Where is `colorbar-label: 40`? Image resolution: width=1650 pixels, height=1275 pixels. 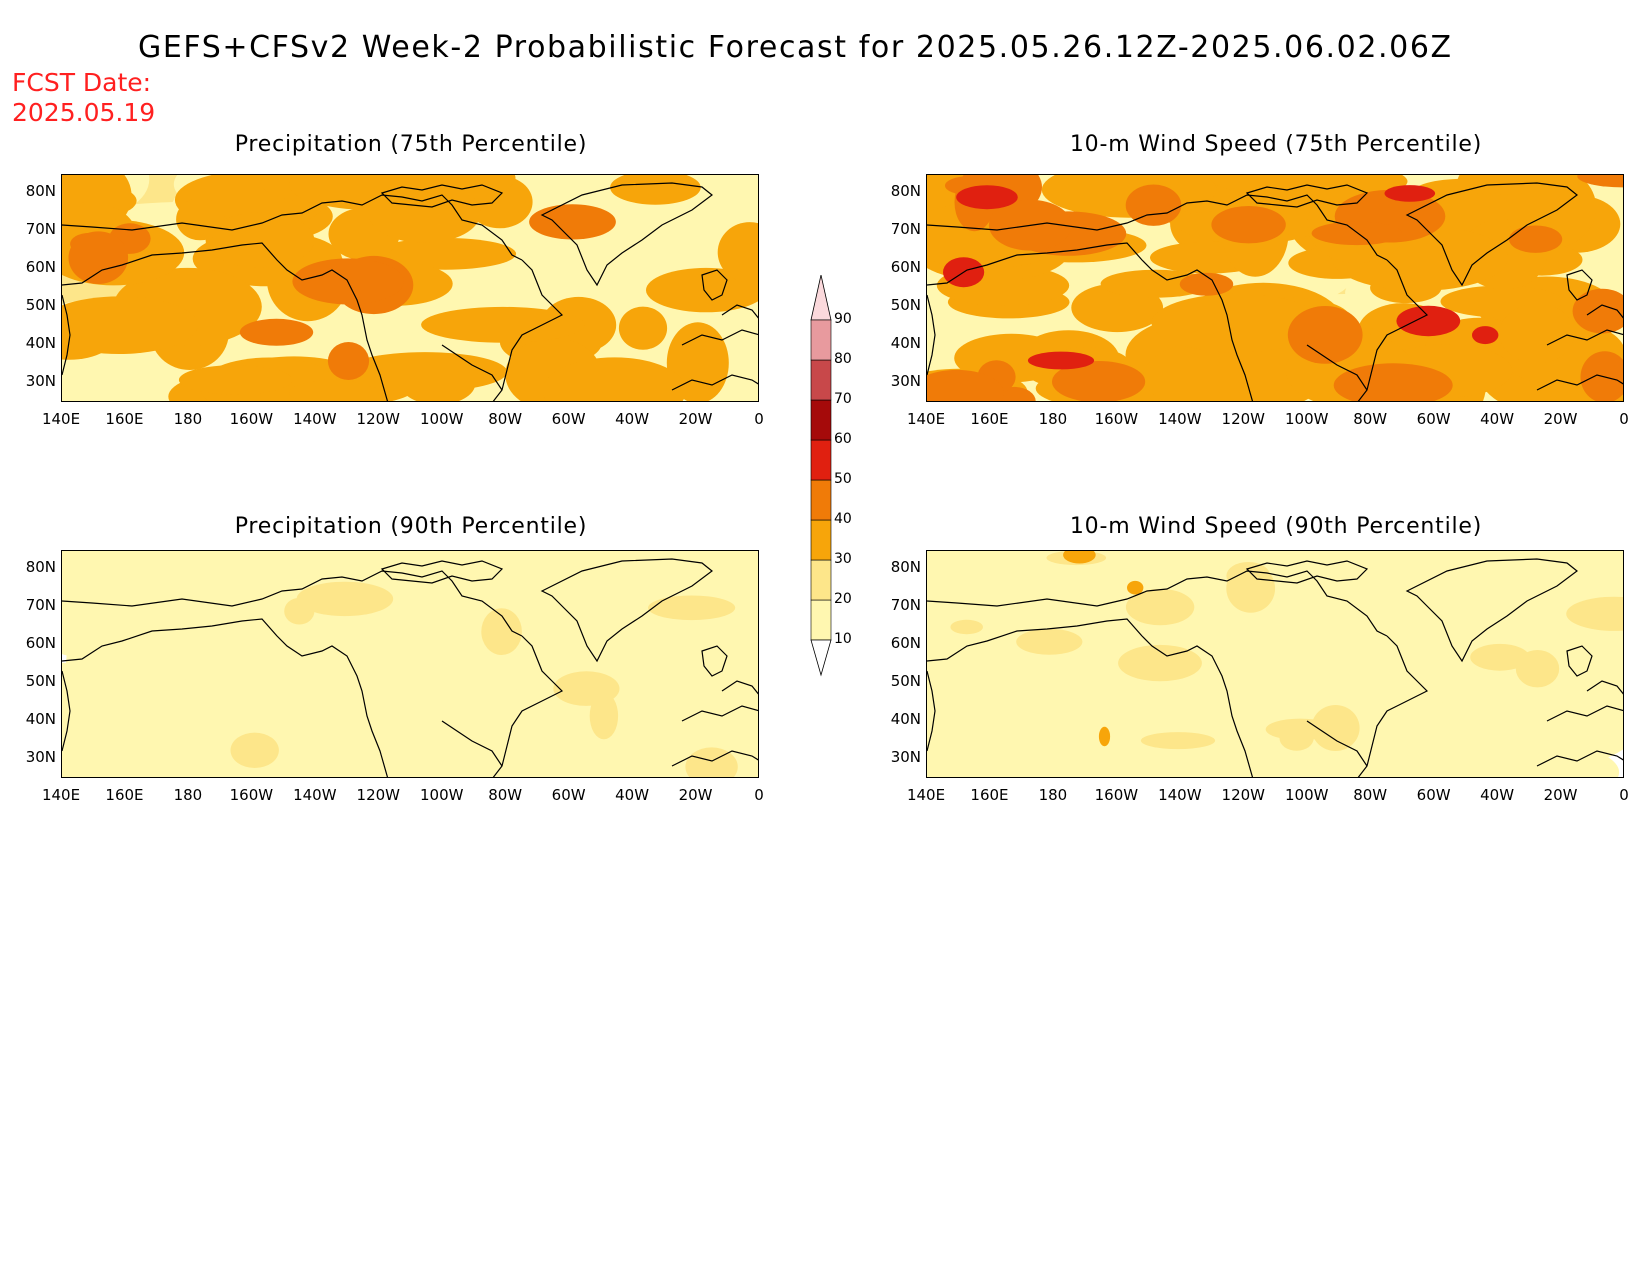 colorbar-label: 40 is located at coordinates (843, 519).